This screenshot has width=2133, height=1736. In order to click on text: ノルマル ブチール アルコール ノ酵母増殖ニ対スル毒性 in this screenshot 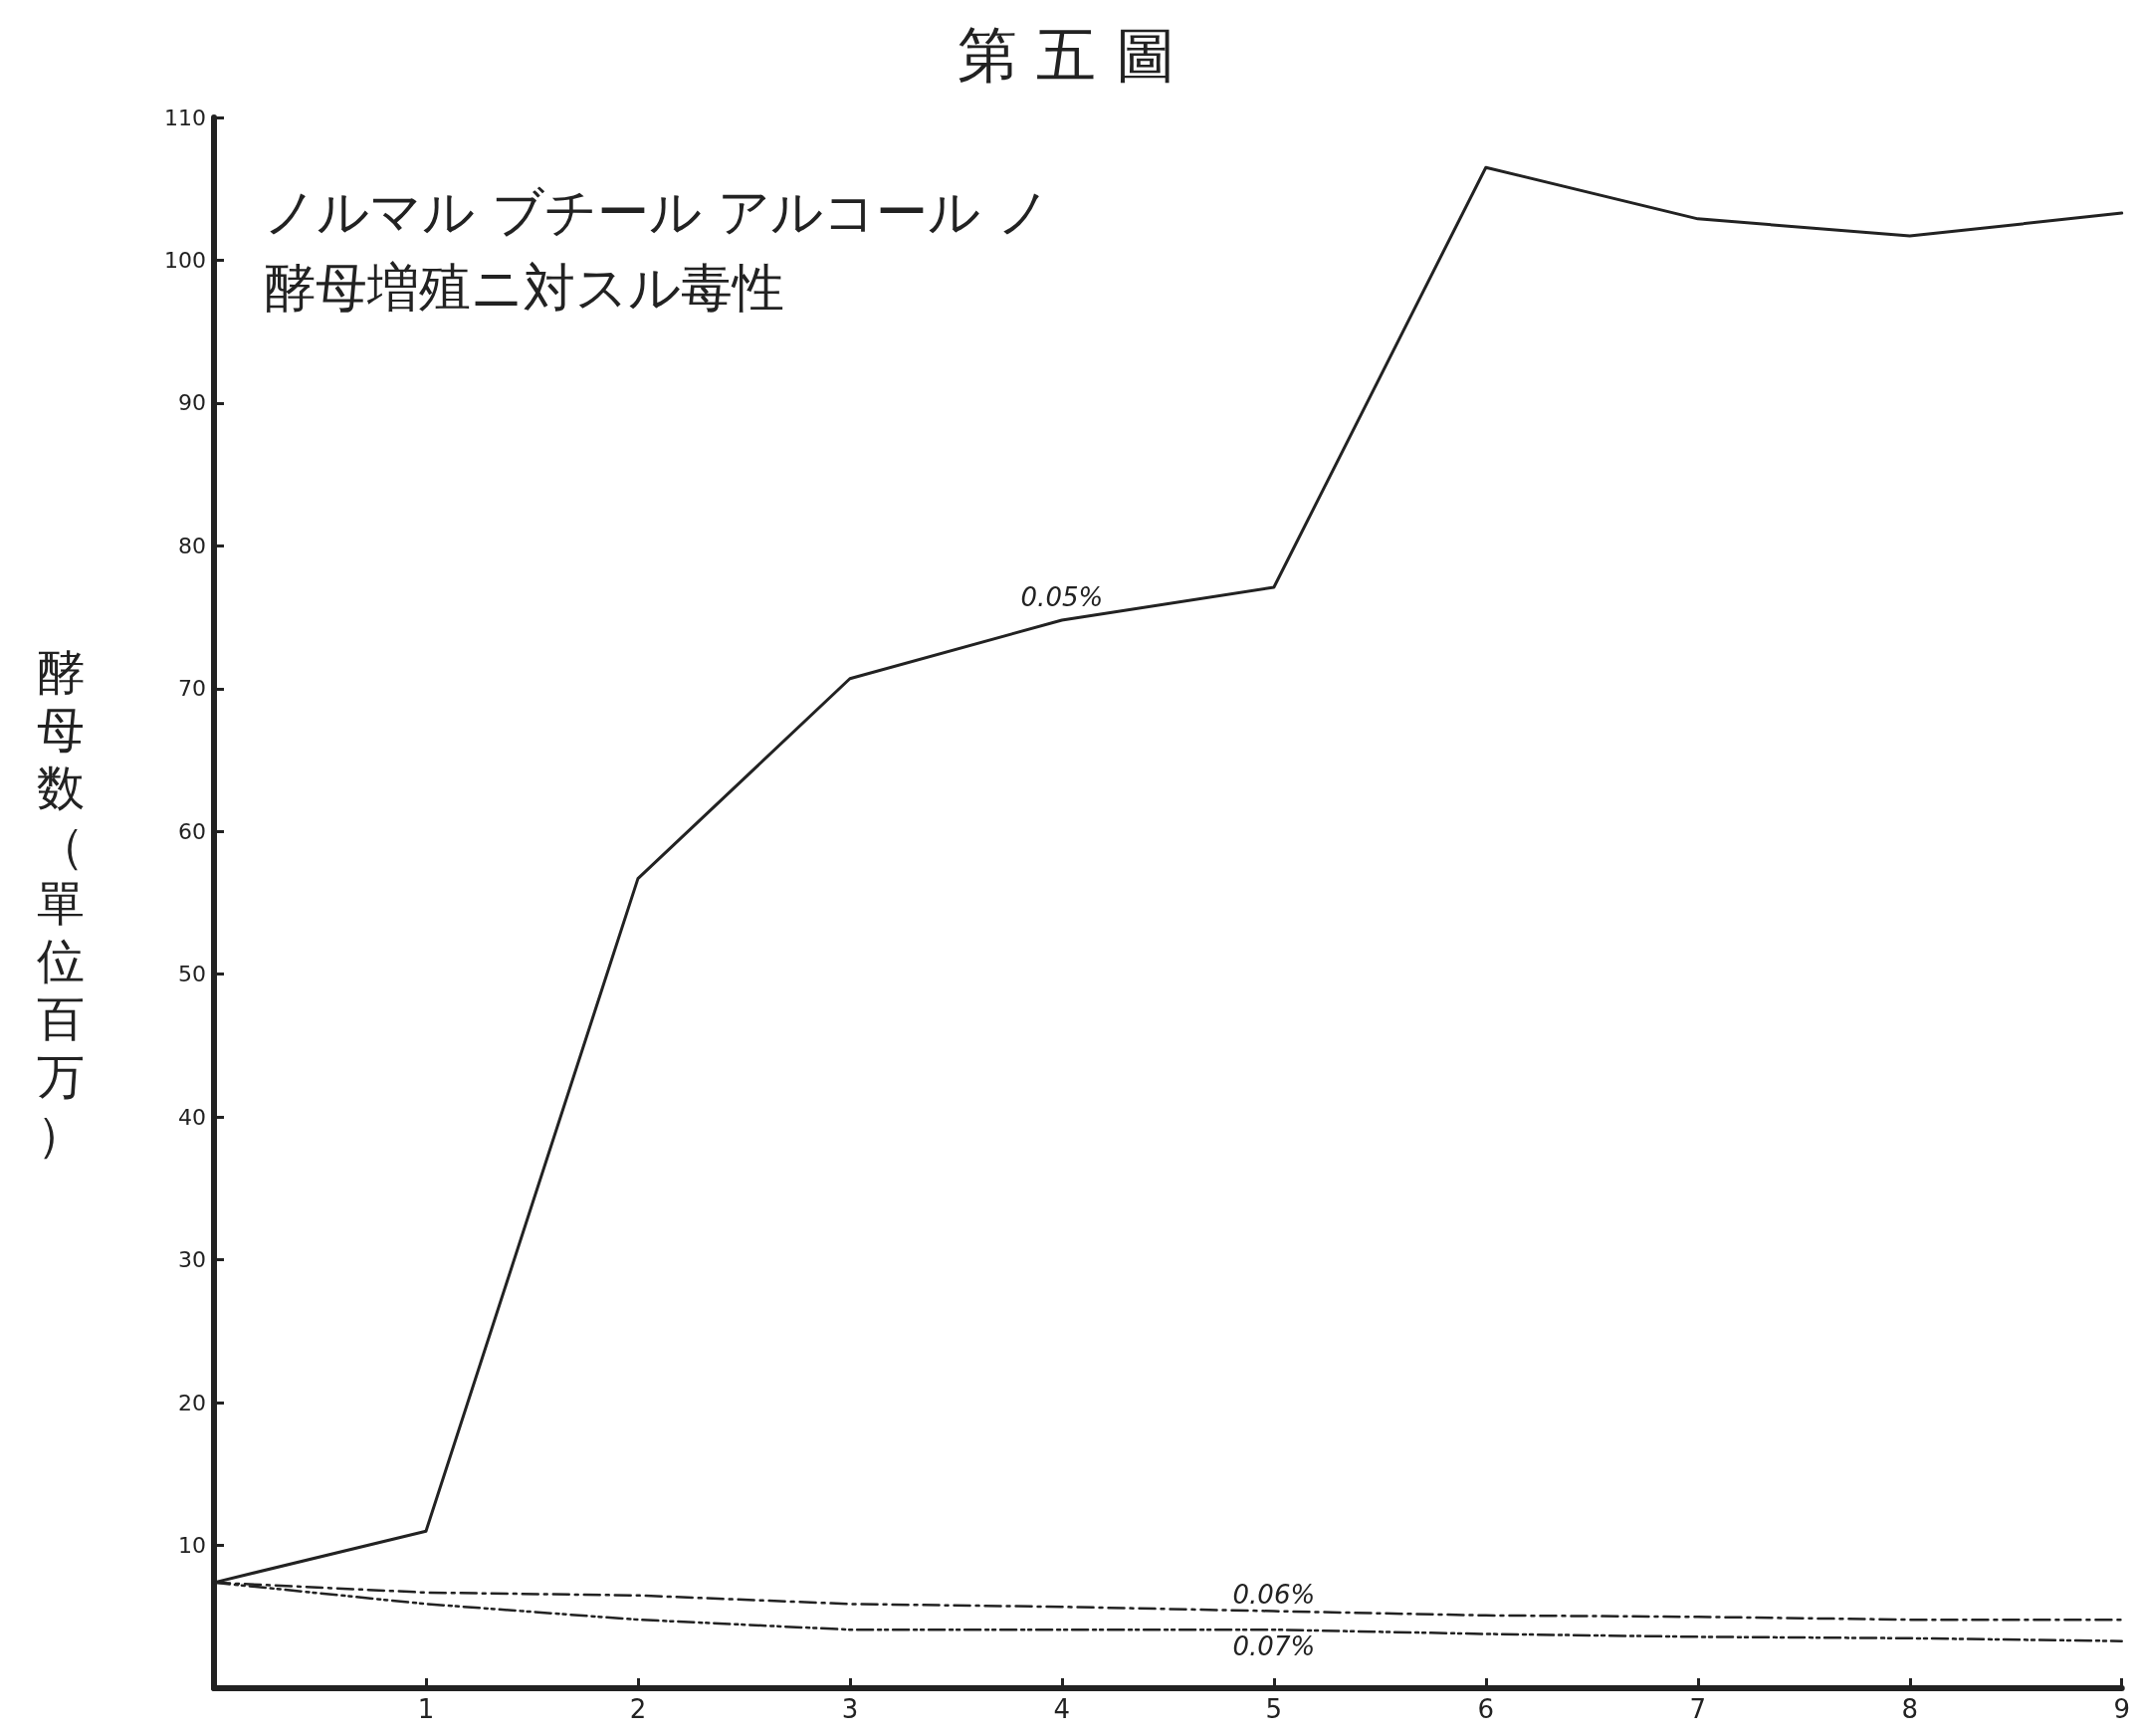, I will do `click(657, 250)`.